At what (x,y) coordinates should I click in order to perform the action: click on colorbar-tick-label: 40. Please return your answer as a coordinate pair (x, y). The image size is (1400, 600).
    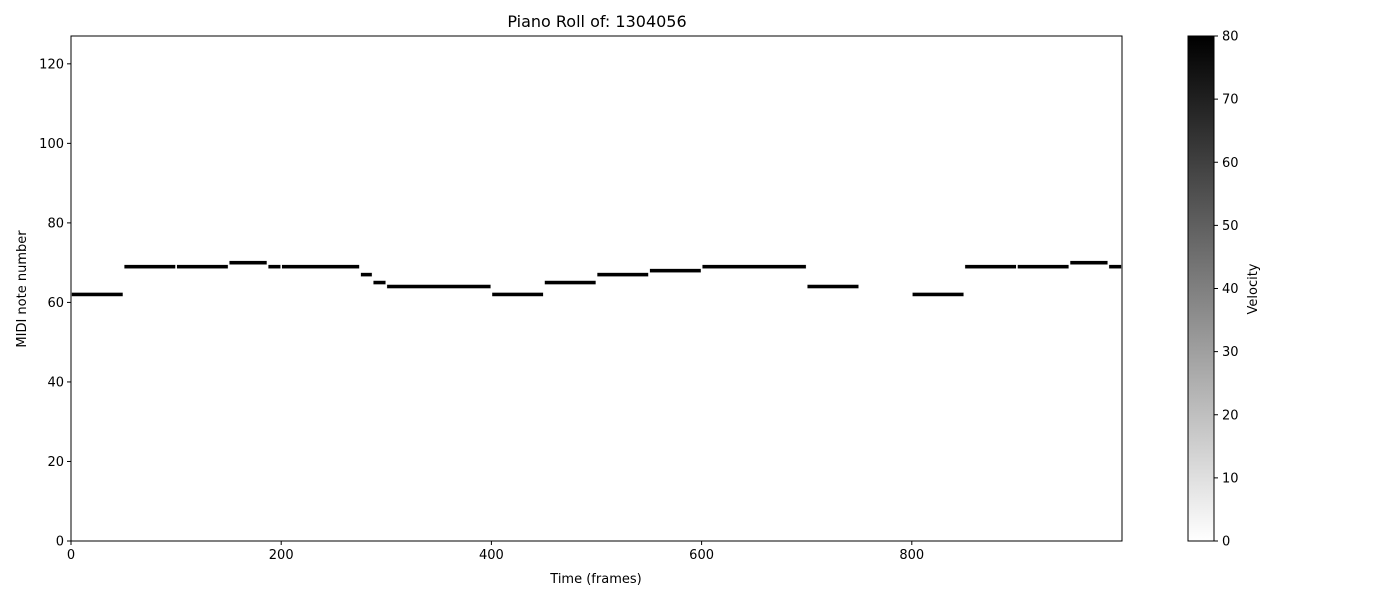
    Looking at the image, I should click on (1230, 289).